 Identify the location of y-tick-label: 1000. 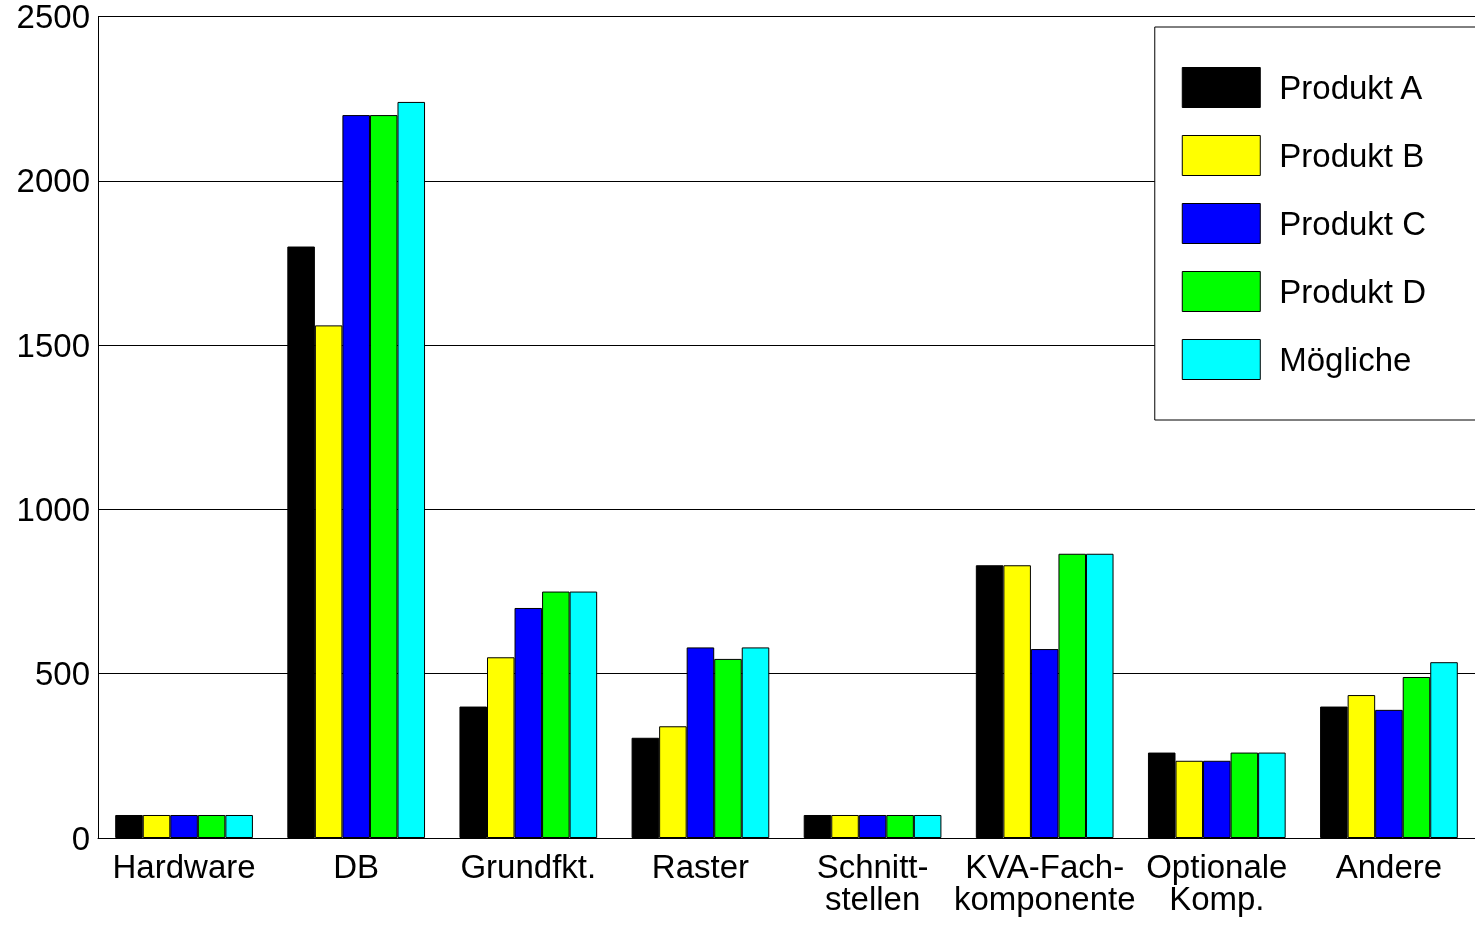
(53, 509).